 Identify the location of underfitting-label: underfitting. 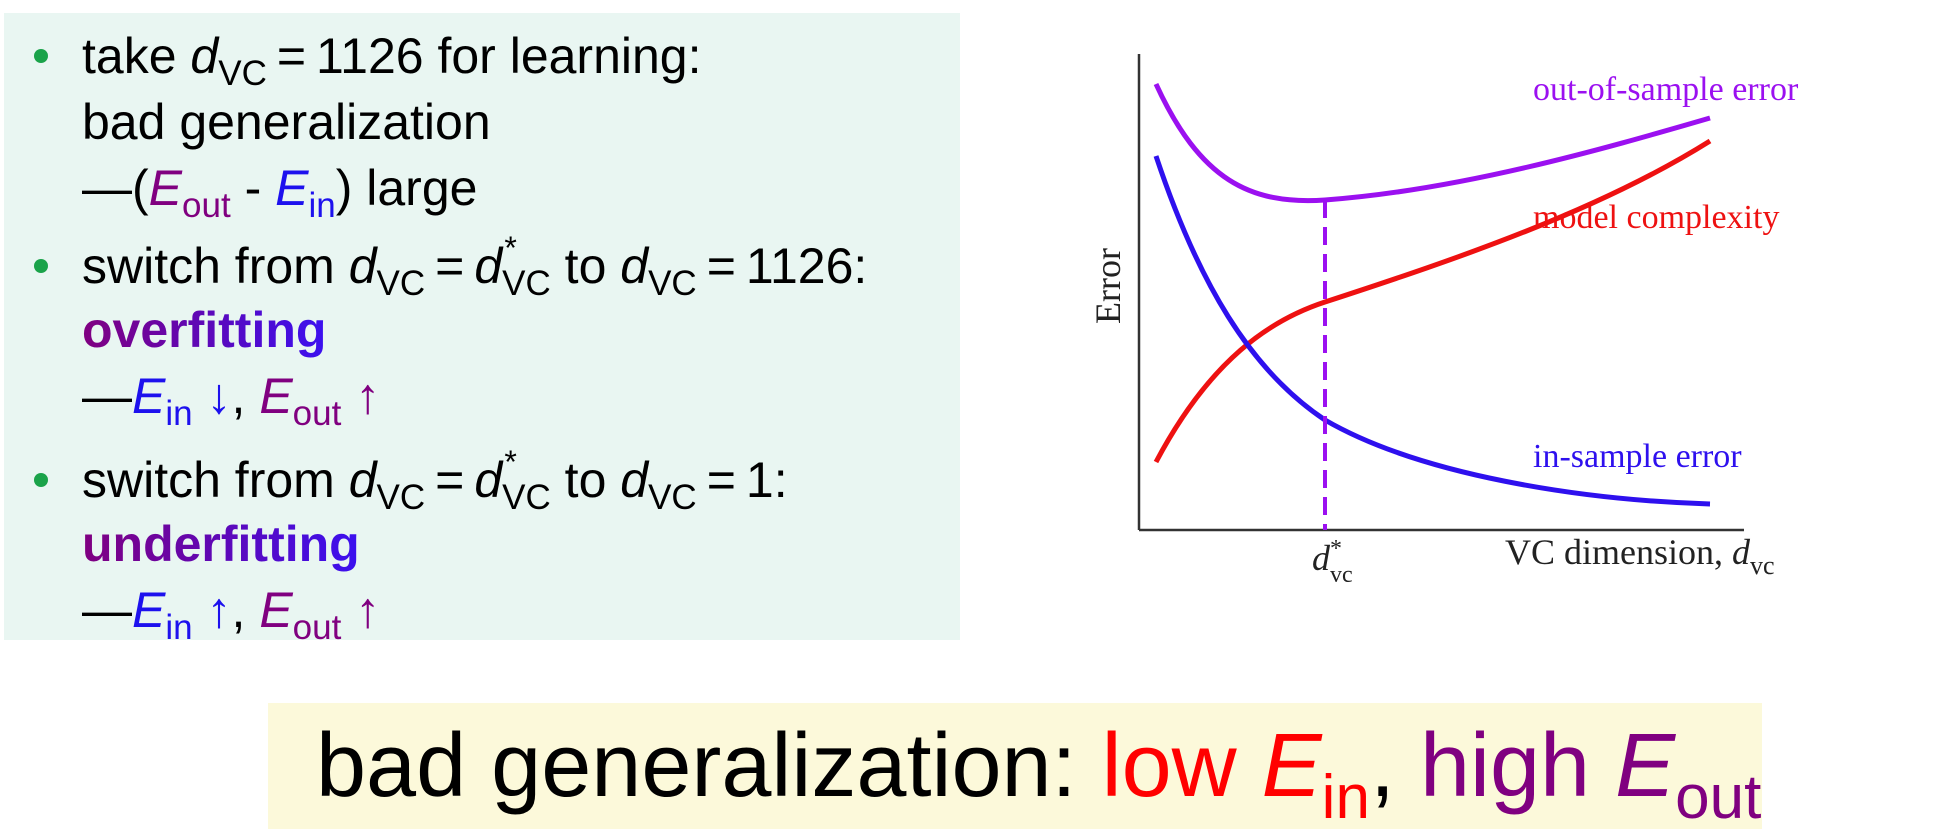
(221, 544).